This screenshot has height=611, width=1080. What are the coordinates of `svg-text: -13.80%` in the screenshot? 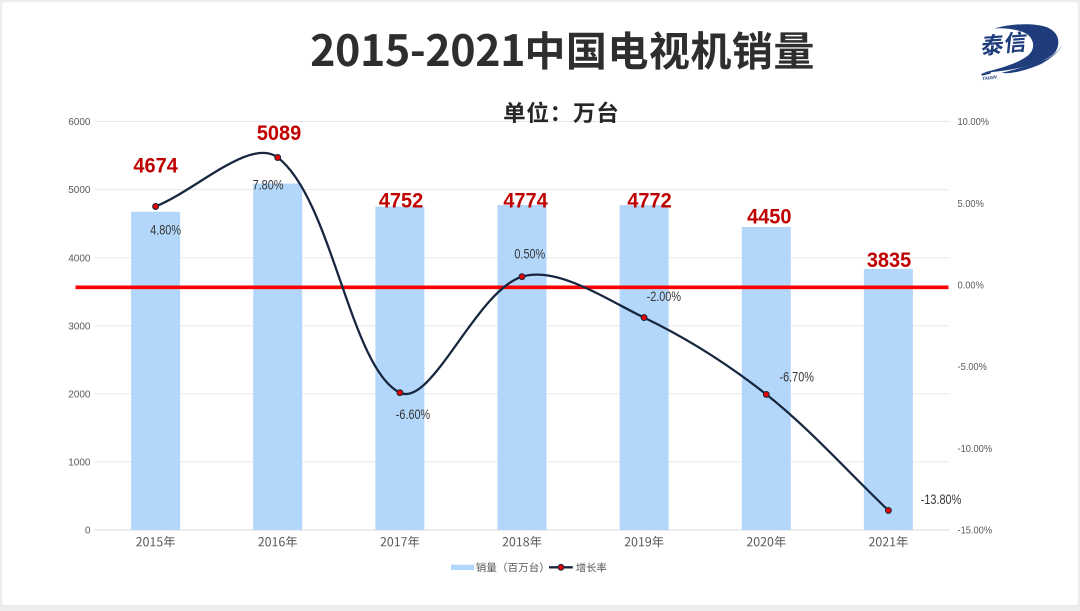 It's located at (941, 499).